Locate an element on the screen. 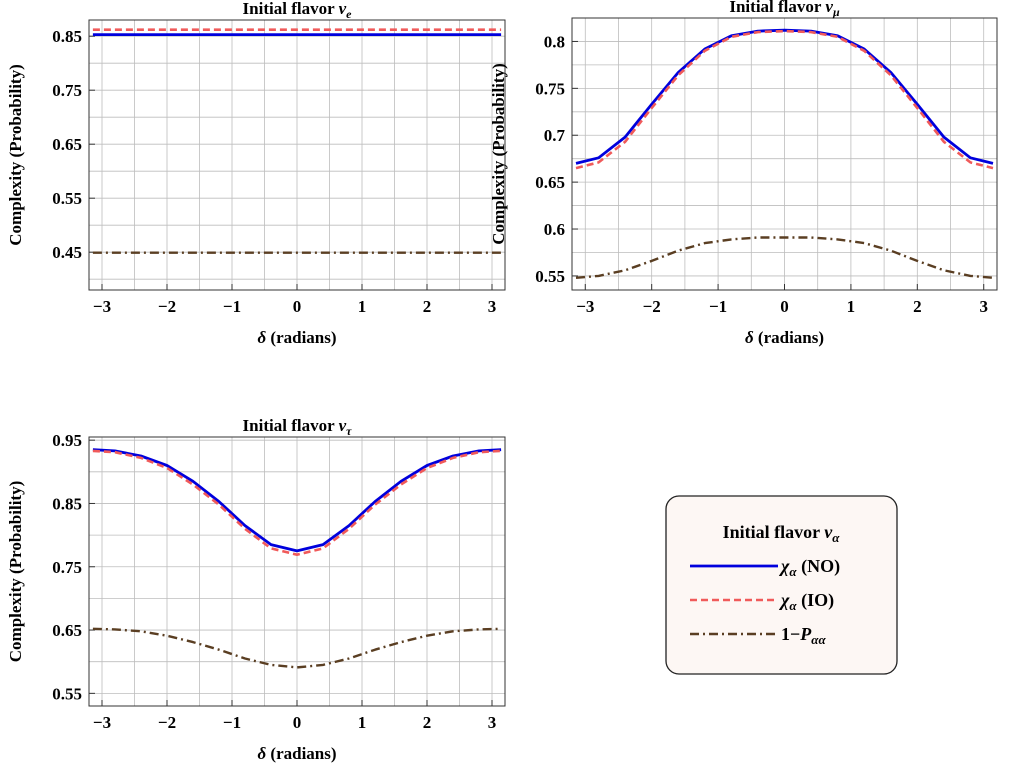 The image size is (1035, 772). y-tick-label: 0.8 is located at coordinates (554, 41).